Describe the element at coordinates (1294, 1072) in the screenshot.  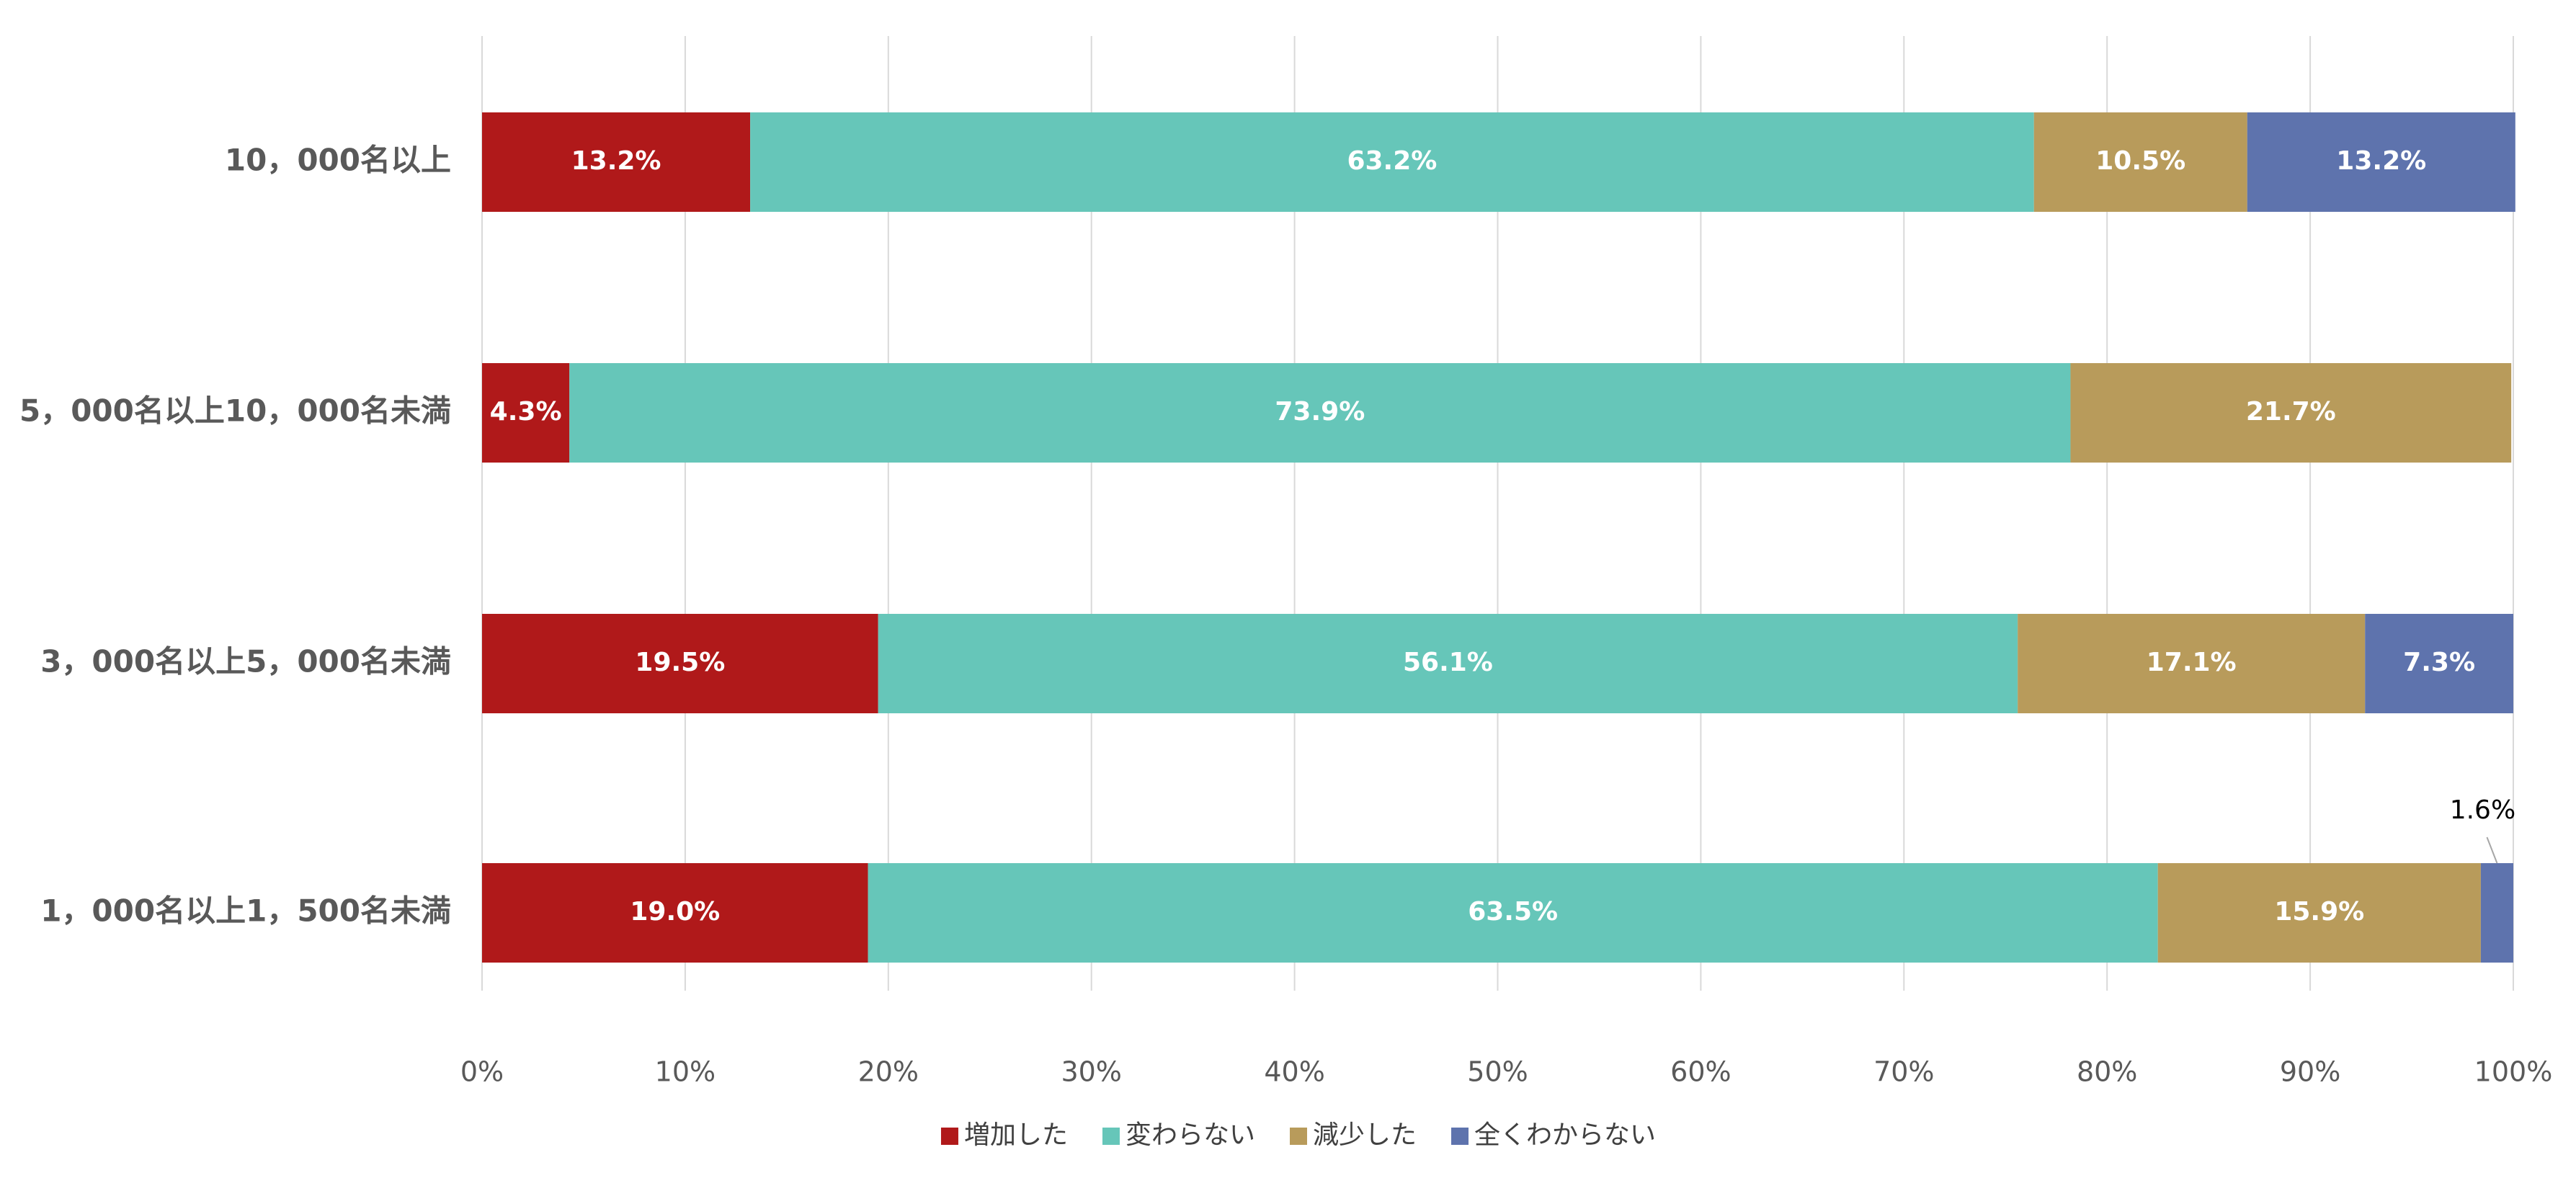
I see `x-tick-label: 40%` at that location.